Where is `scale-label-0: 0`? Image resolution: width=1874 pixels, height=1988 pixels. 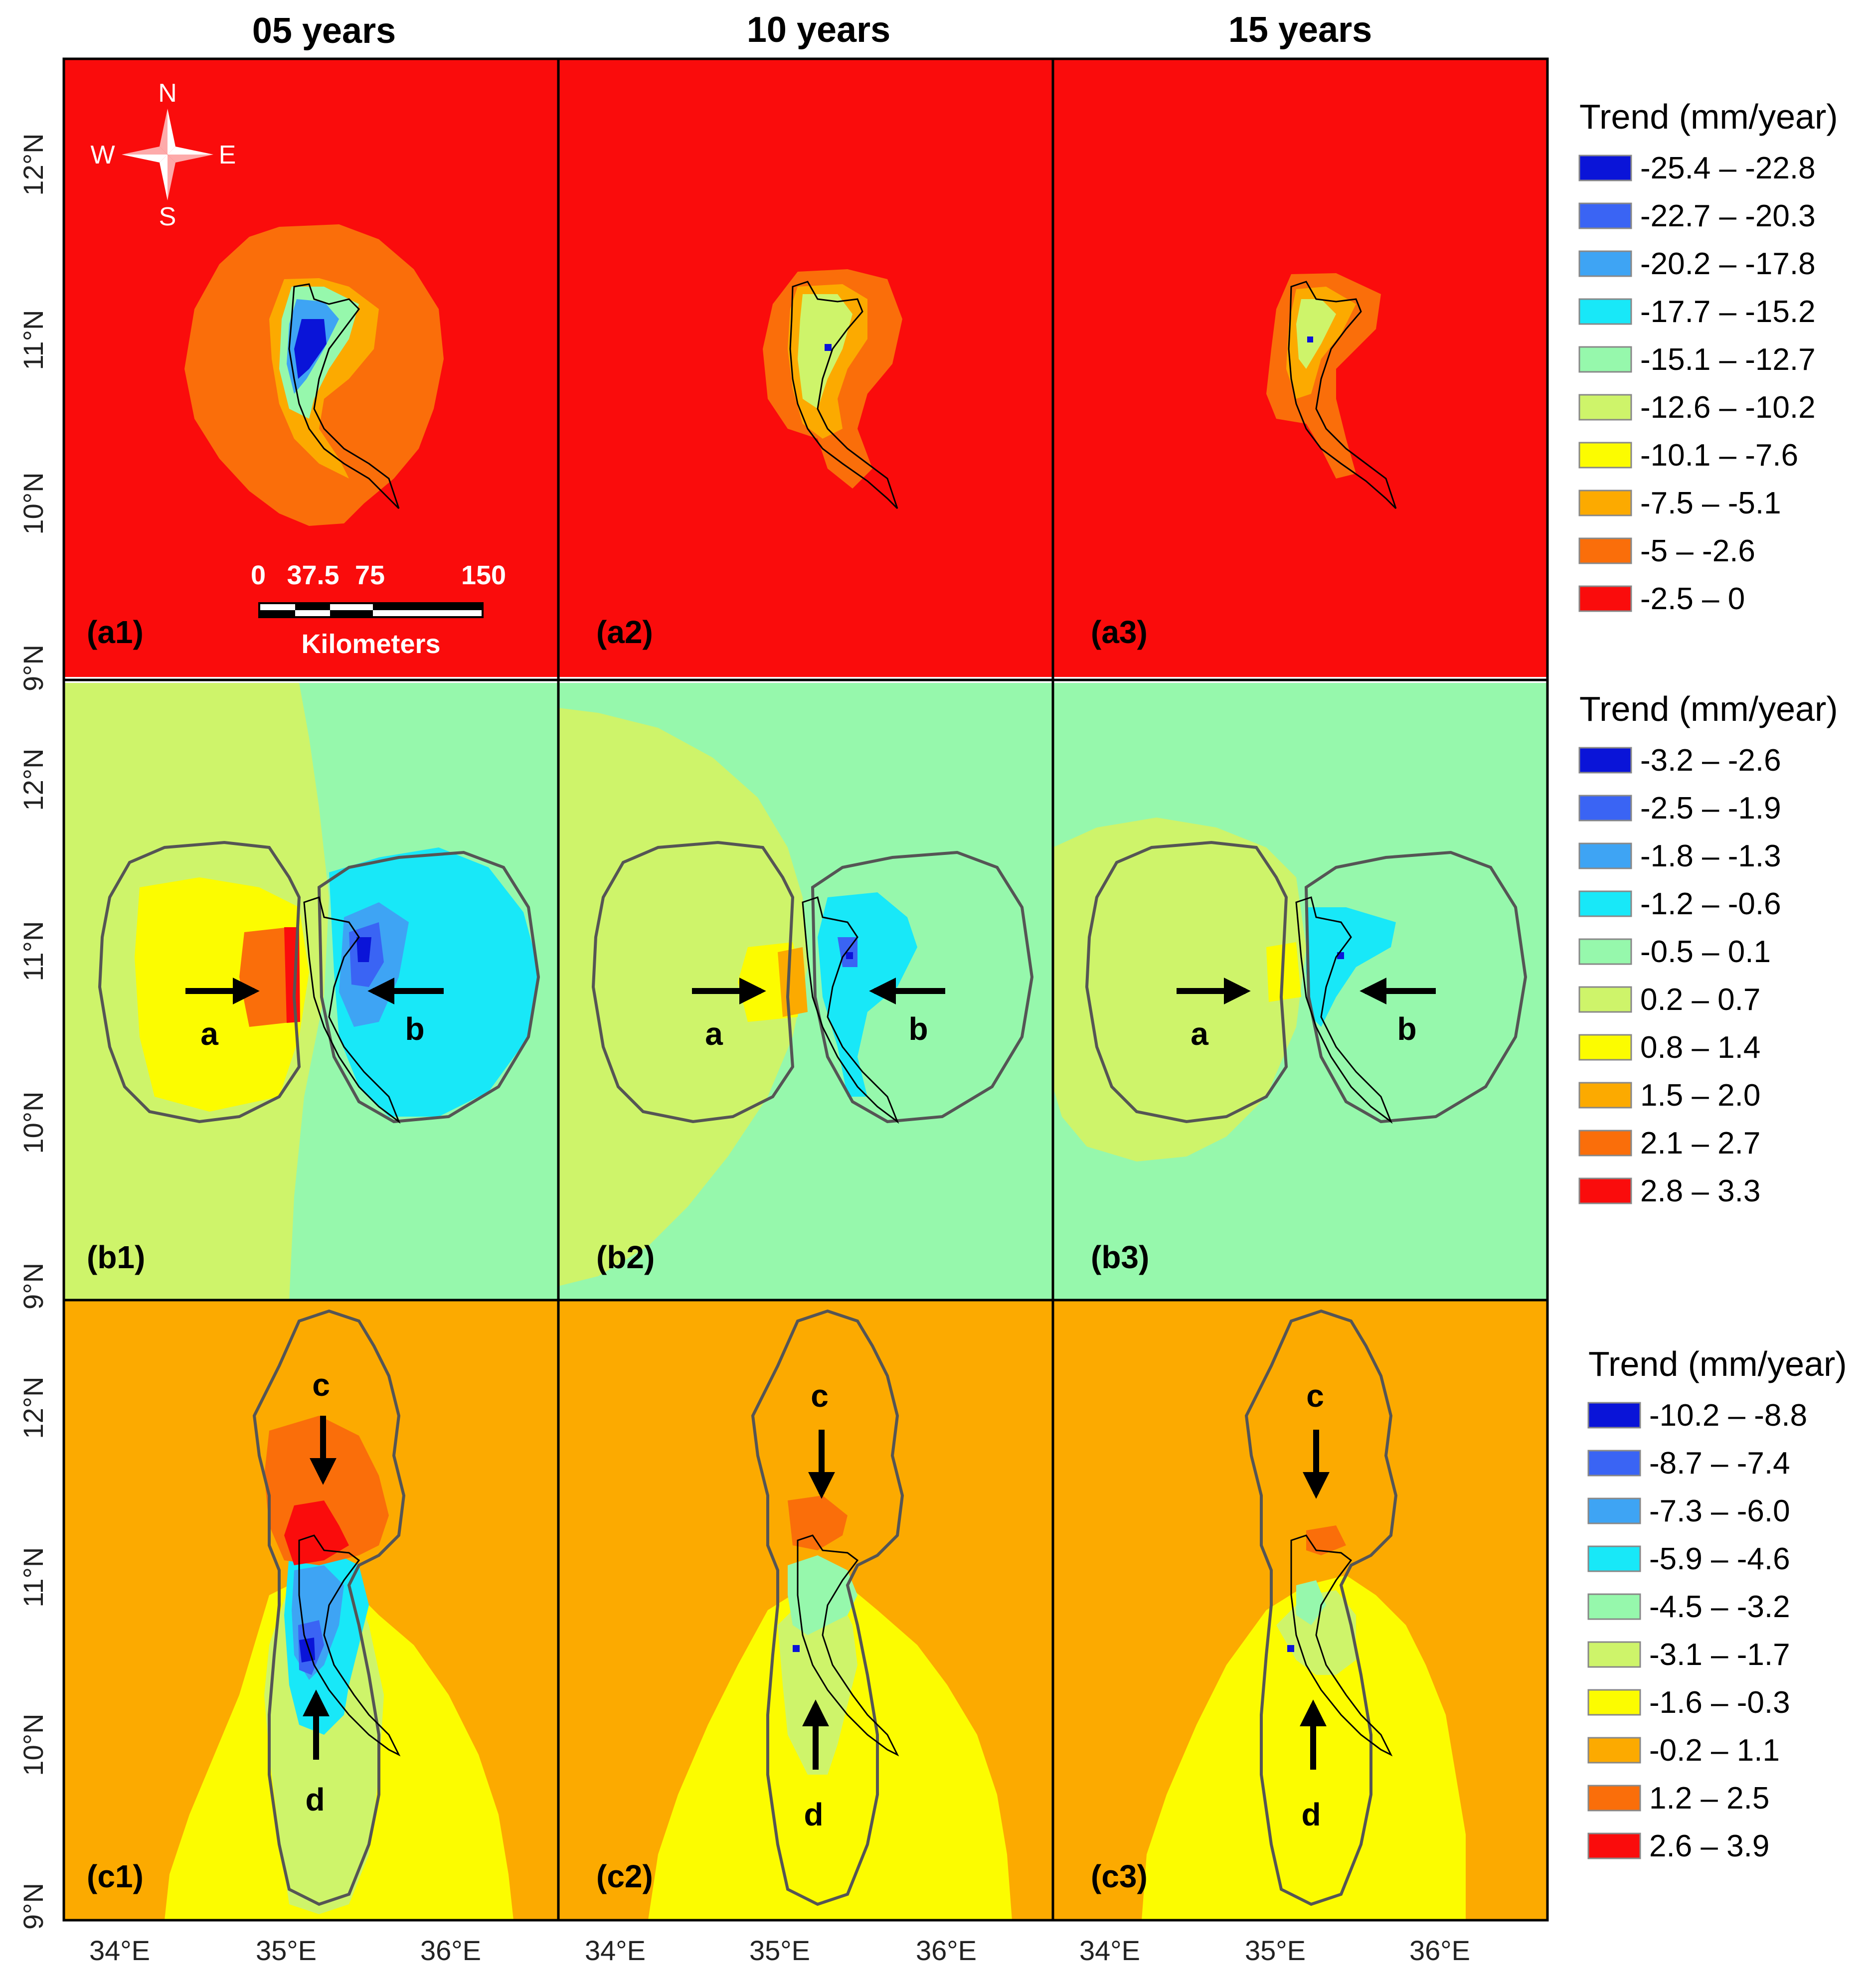
scale-label-0: 0 is located at coordinates (259, 575).